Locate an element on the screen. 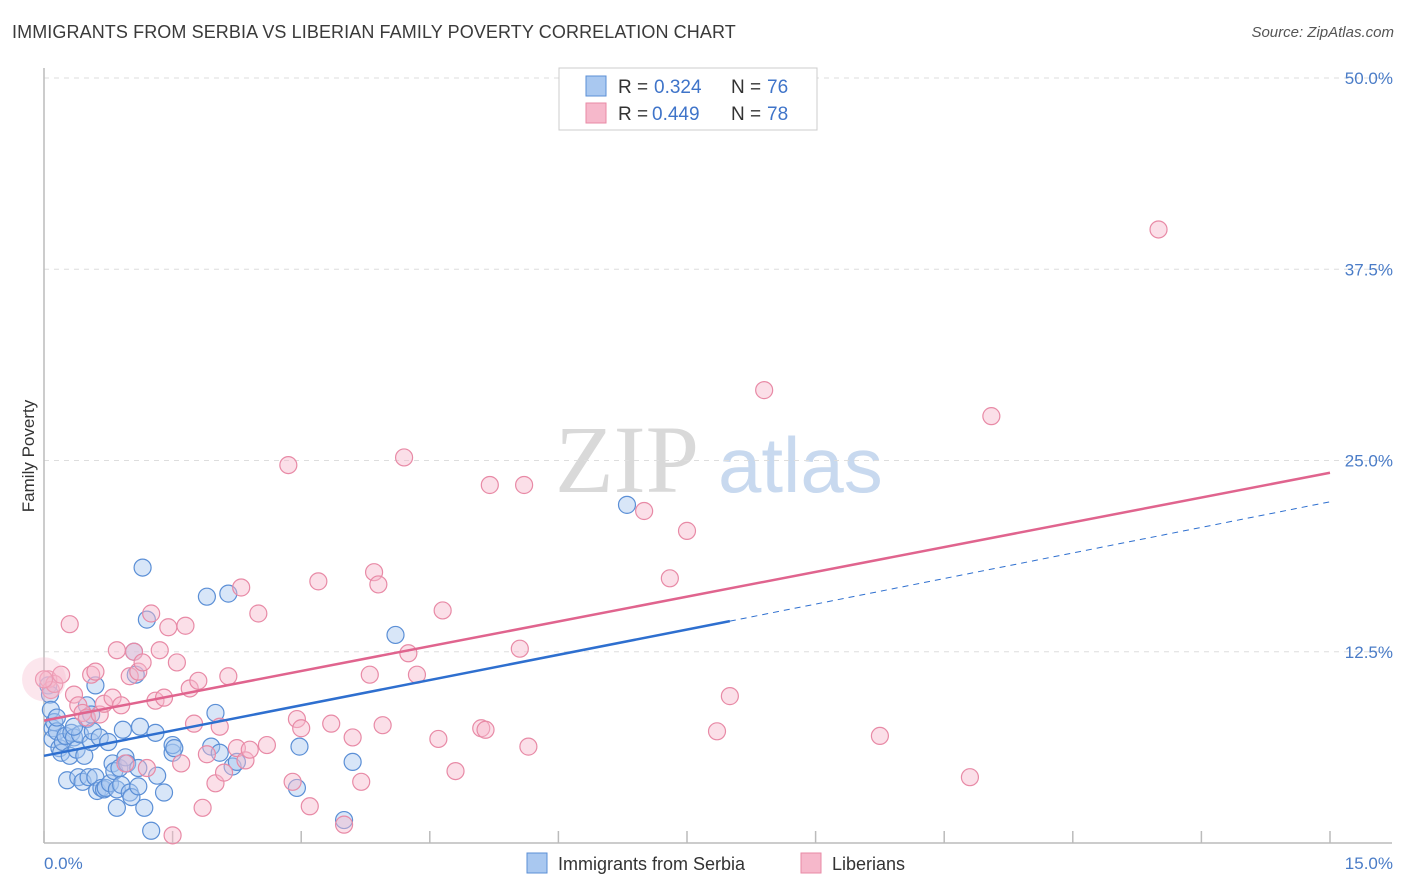  y-tick-labels: 12.5% 25.0% 37.5% 50.0% is located at coordinates (1369, 365).